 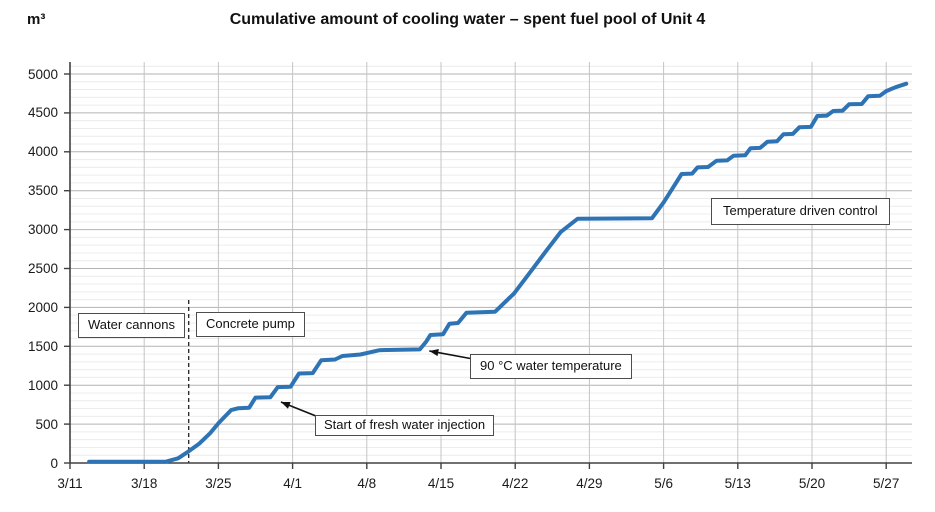 What do you see at coordinates (812, 483) in the screenshot?
I see `x-tick-label: 5/20` at bounding box center [812, 483].